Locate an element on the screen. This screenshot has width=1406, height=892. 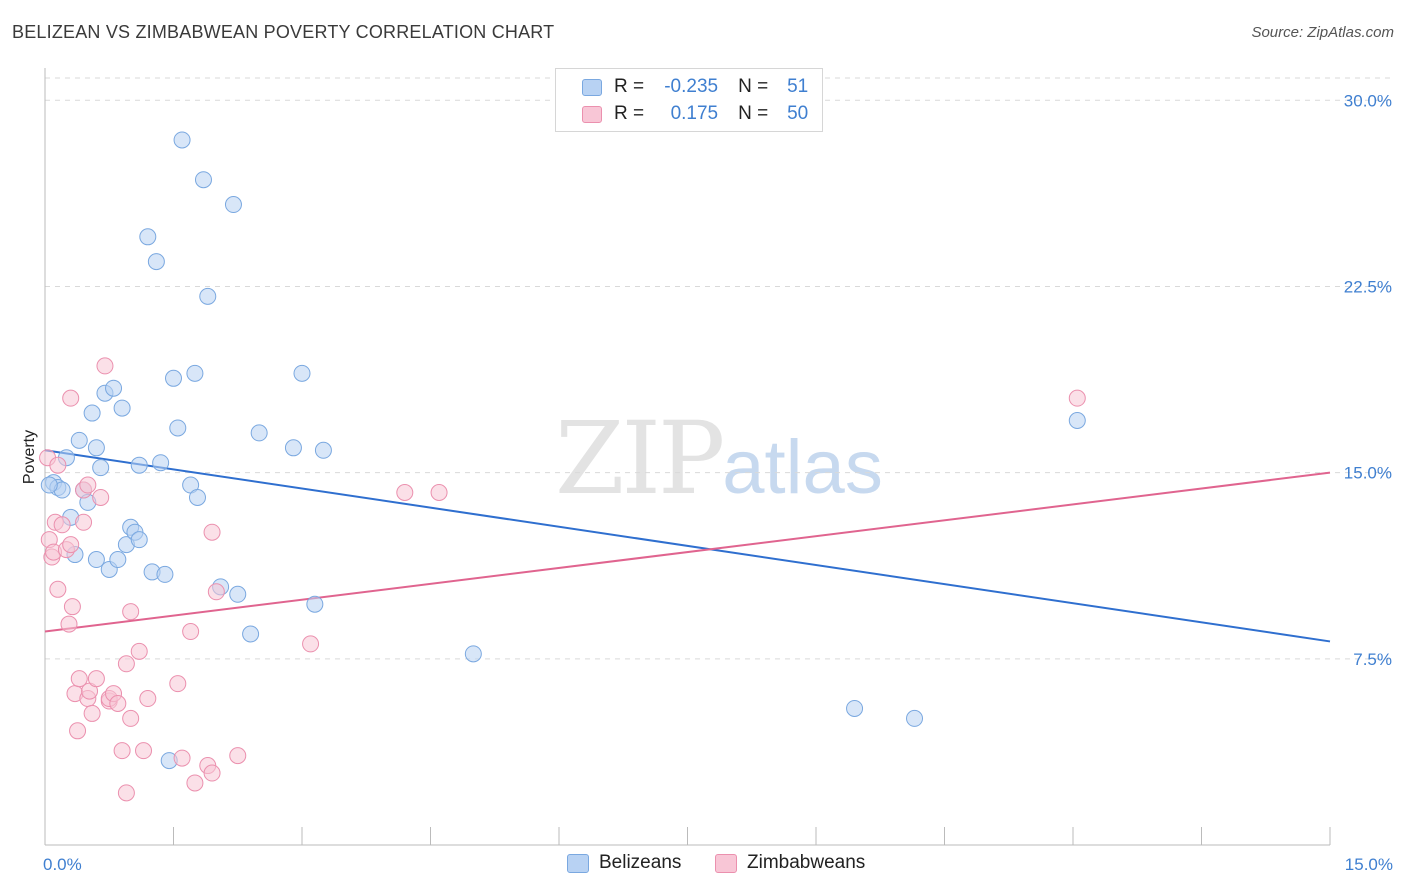
source-label: Source: ZipAtlas.com is located at coordinates (1322, 32).